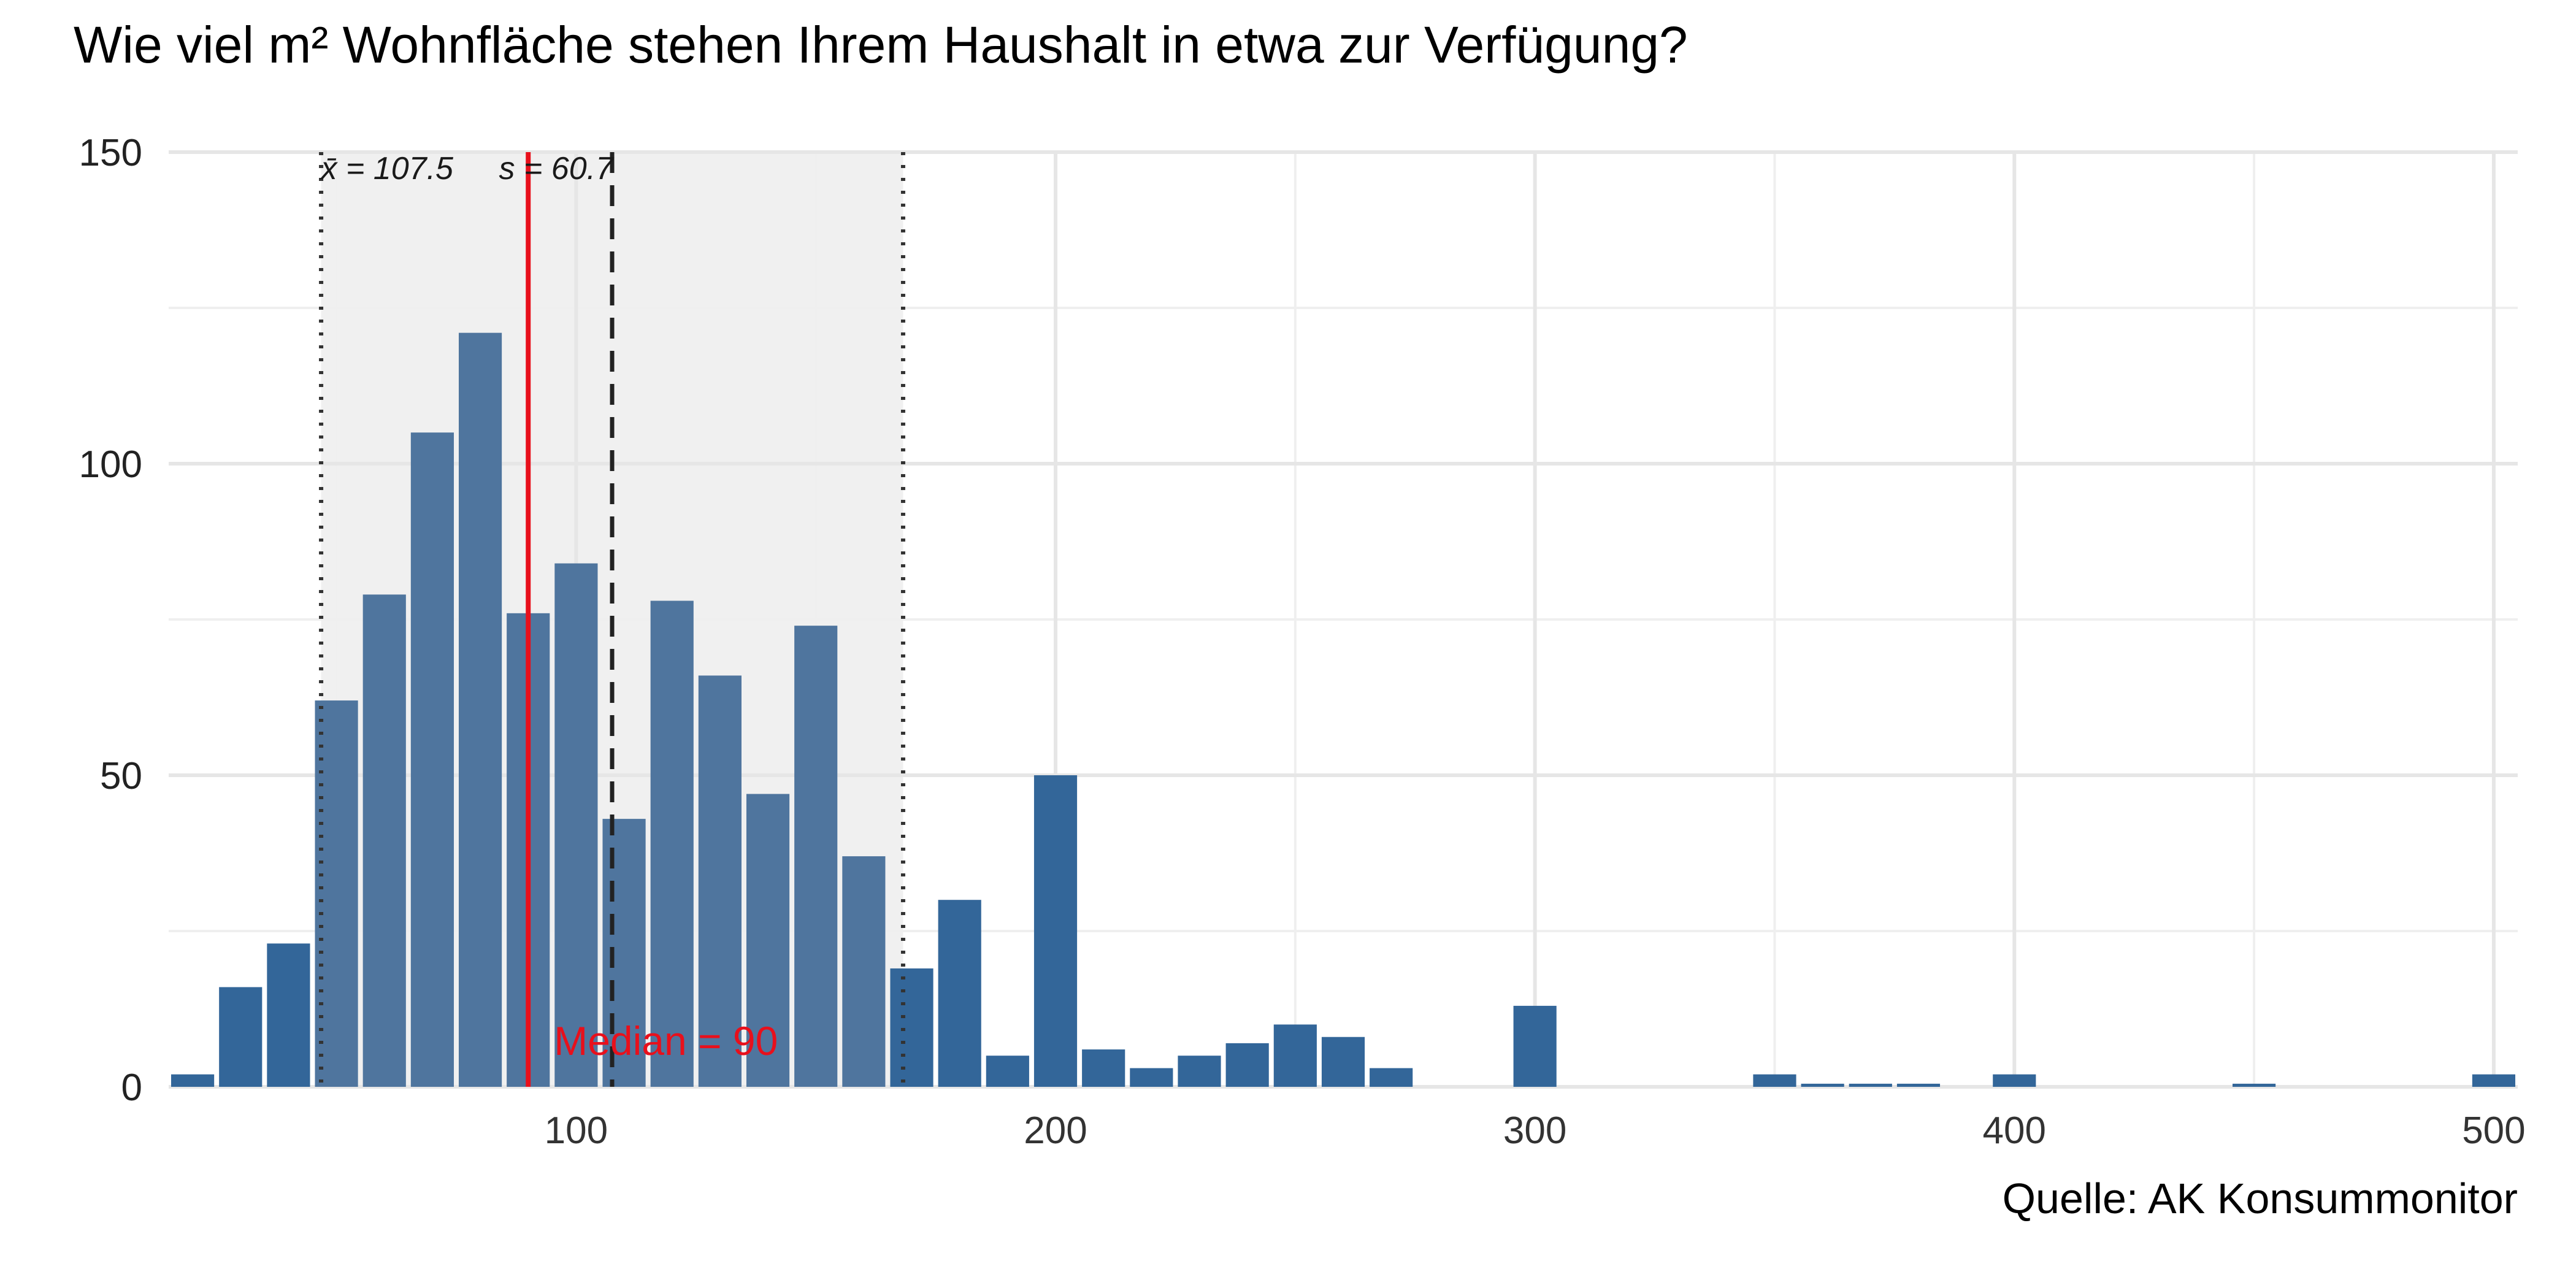 Image resolution: width=2576 pixels, height=1288 pixels. I want to click on x-tick-label: 400, so click(2014, 1131).